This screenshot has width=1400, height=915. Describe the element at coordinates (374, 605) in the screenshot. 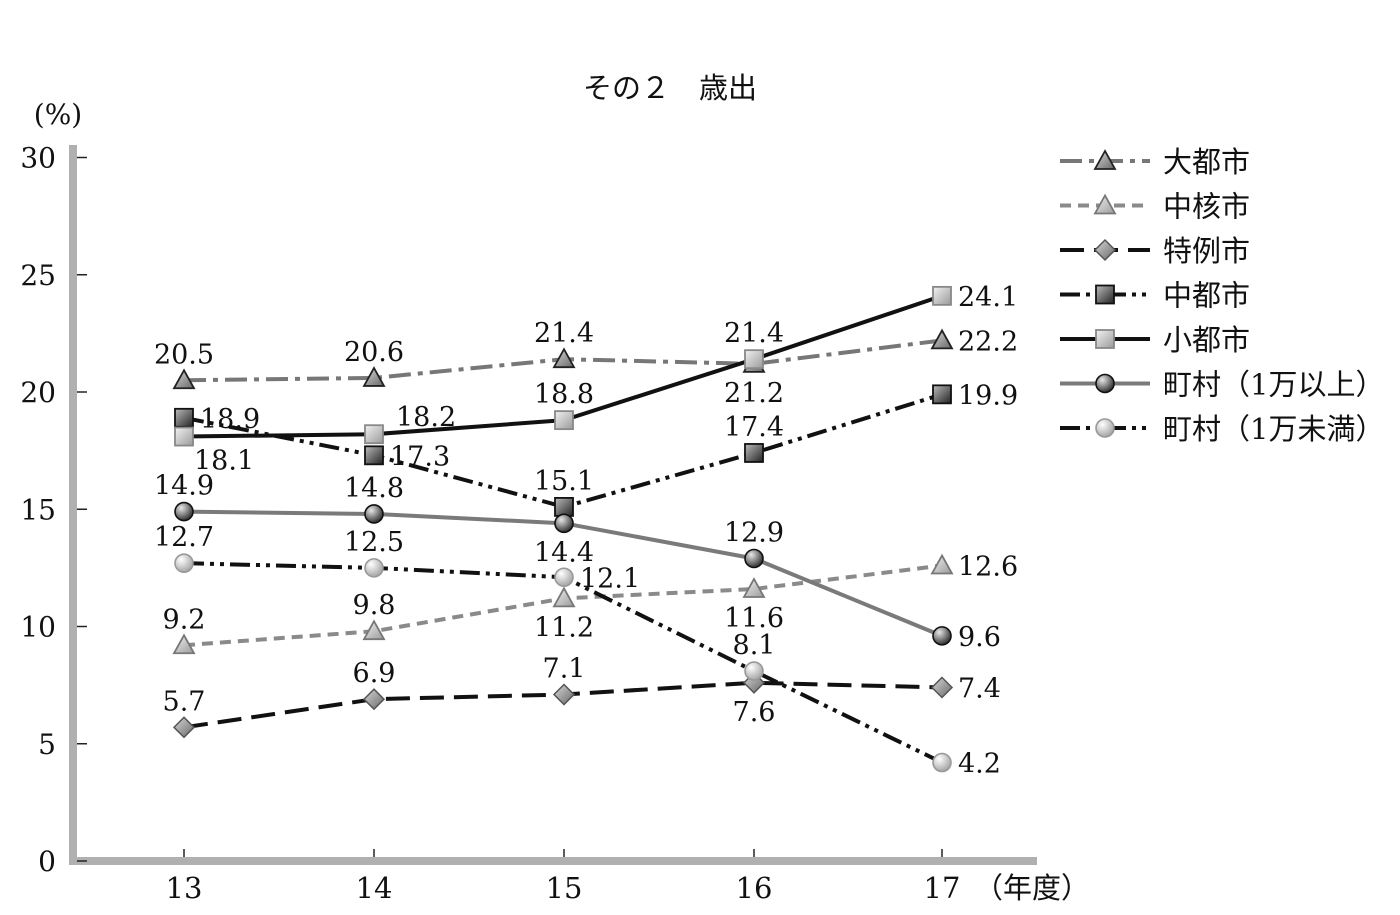

I see `data-label: 9.8` at that location.